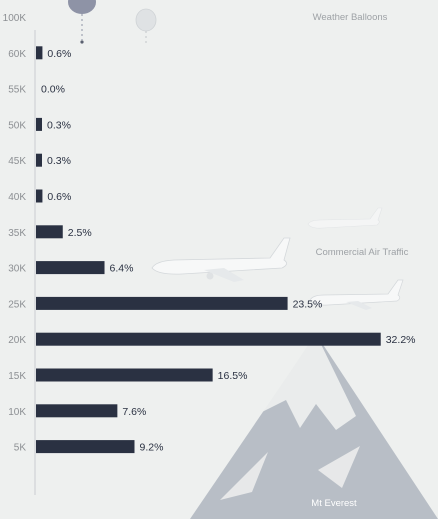 The height and width of the screenshot is (519, 438). What do you see at coordinates (151, 448) in the screenshot?
I see `bar-value-label: 9.2%` at bounding box center [151, 448].